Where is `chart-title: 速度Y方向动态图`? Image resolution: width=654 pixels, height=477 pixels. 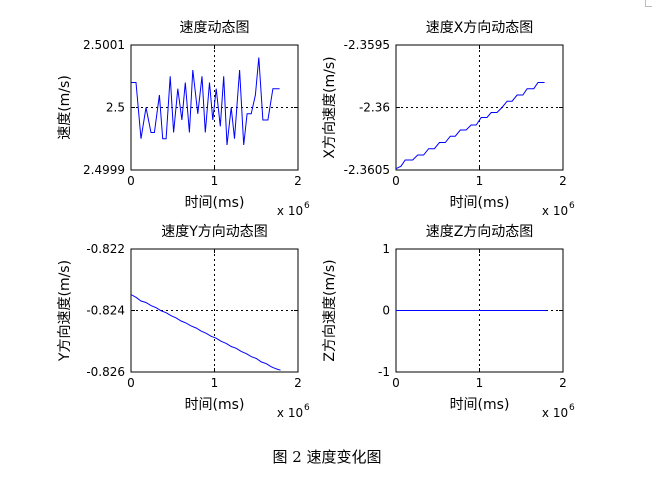 chart-title: 速度Y方向动态图 is located at coordinates (214, 232).